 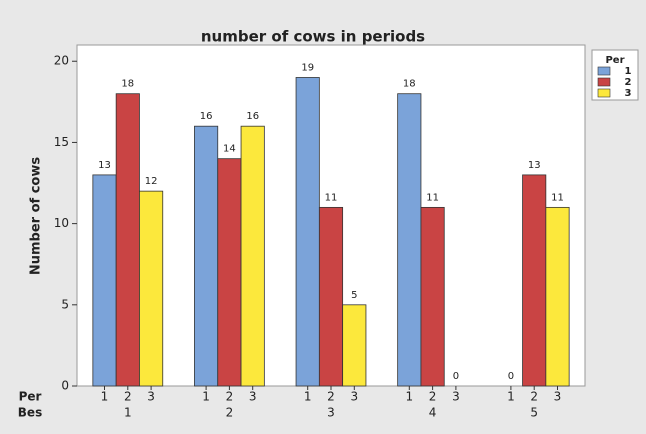 What do you see at coordinates (628, 71) in the screenshot?
I see `legend-label: 1` at bounding box center [628, 71].